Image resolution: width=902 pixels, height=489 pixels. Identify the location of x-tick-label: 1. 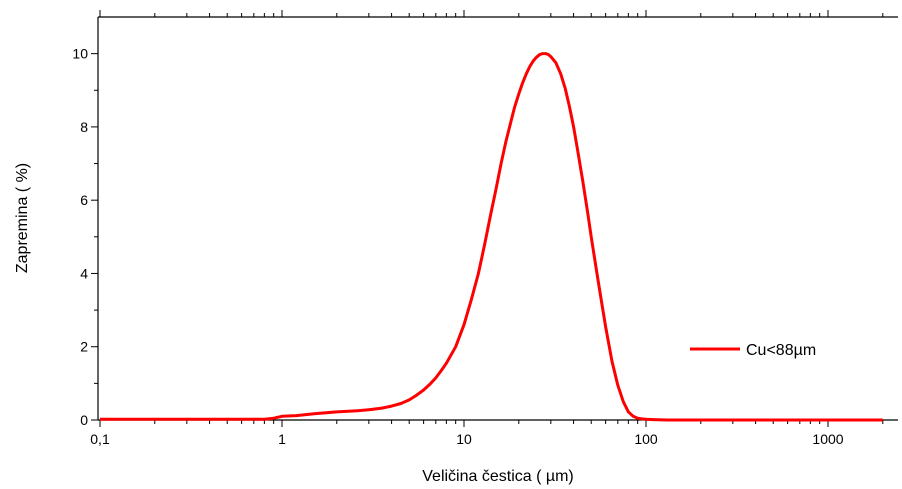
(282, 439).